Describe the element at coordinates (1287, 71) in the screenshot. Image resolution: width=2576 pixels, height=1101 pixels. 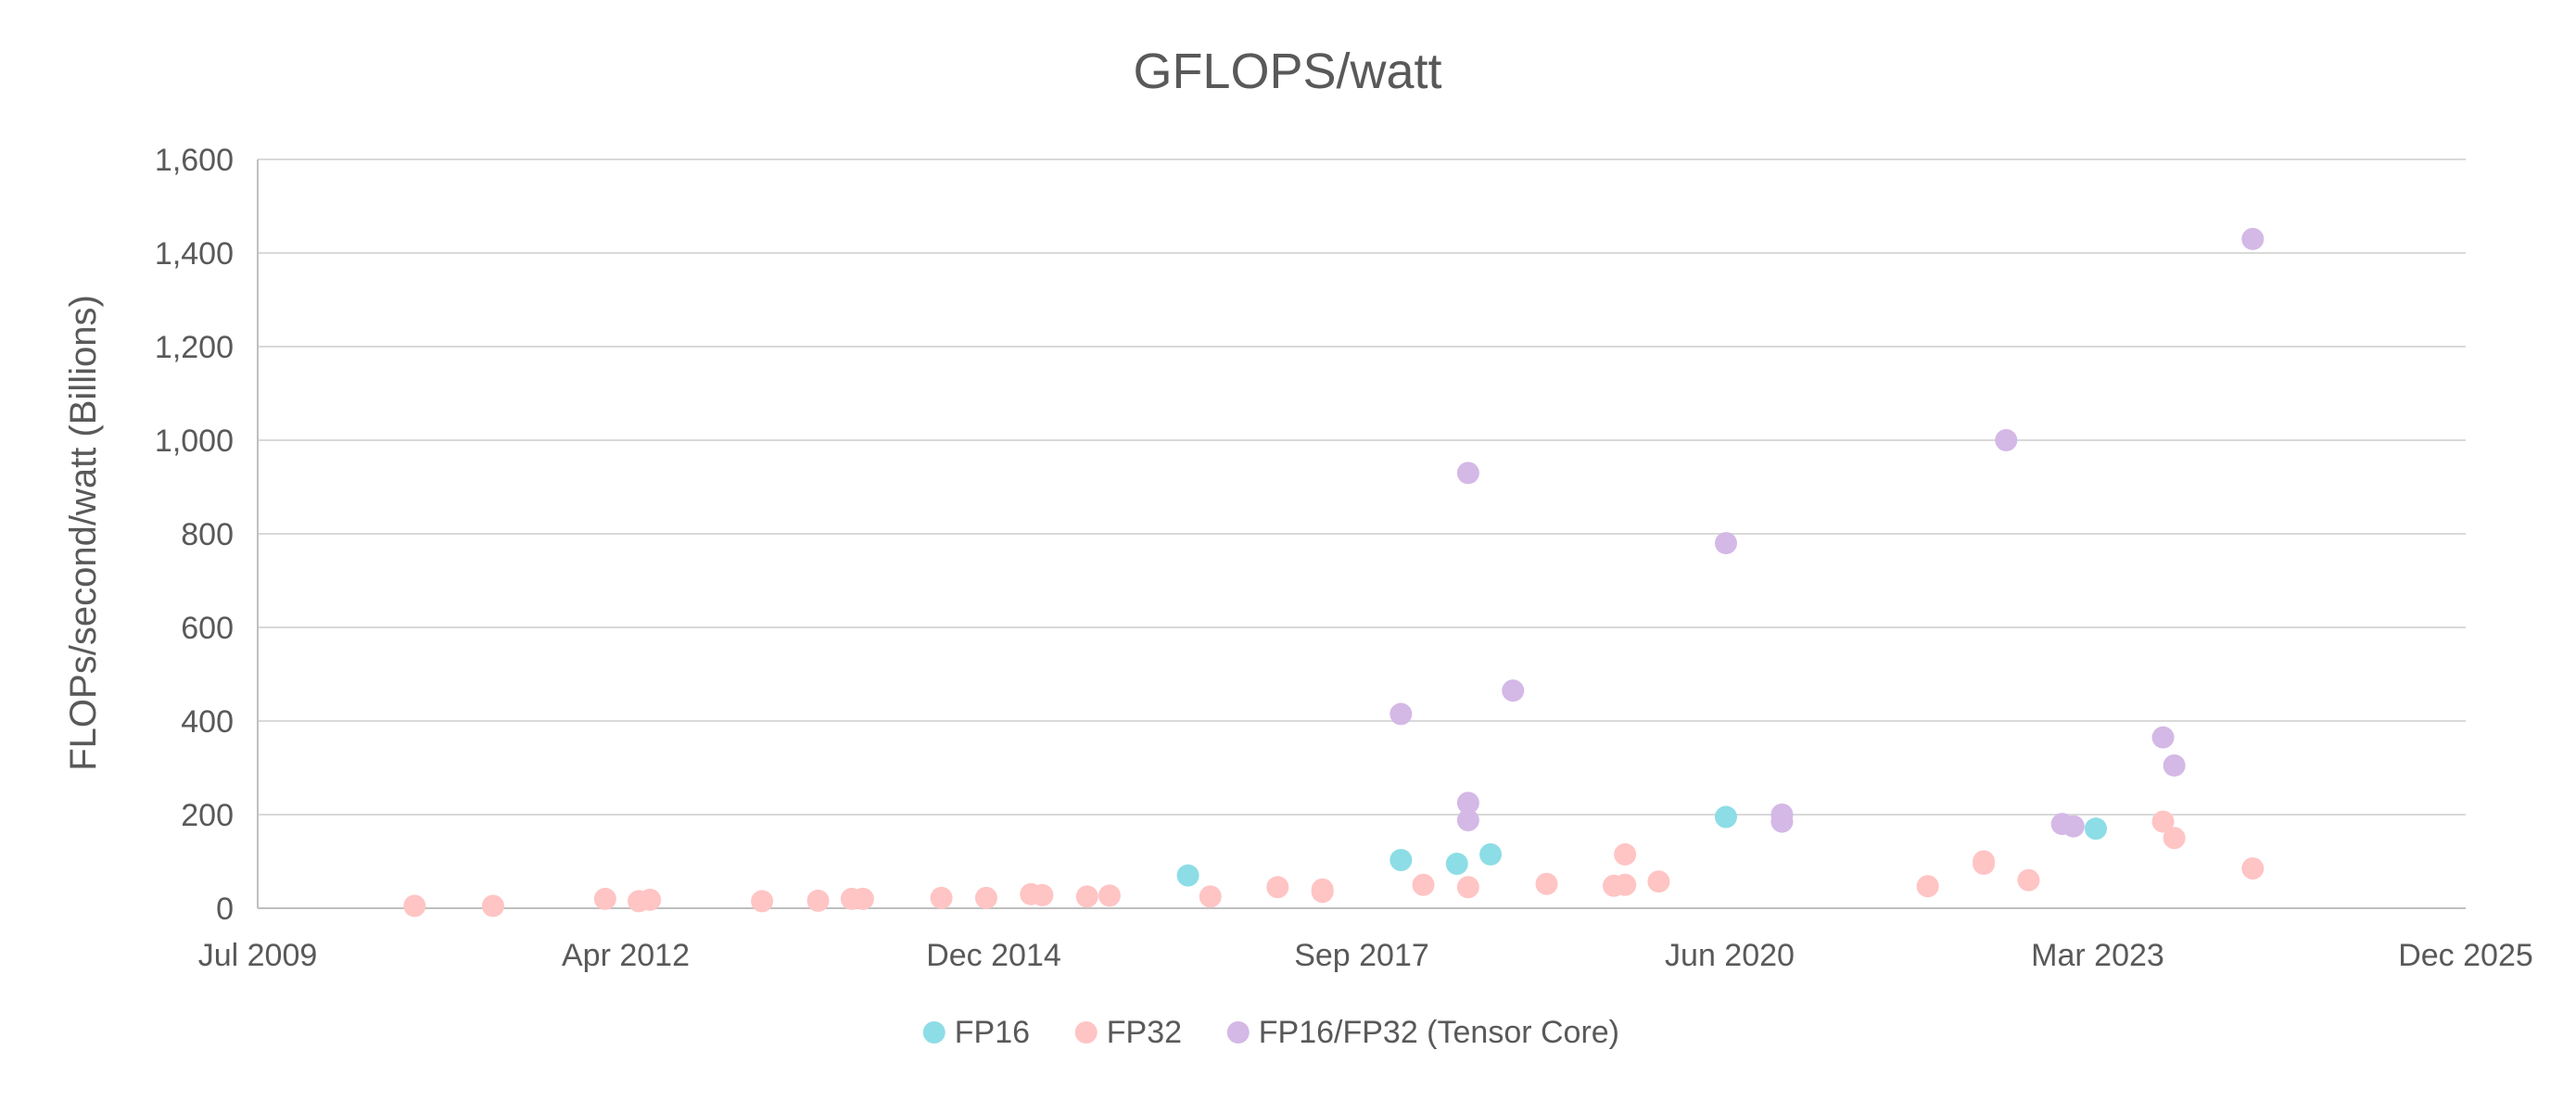
I see `chart-title: GFLOPS/watt` at that location.